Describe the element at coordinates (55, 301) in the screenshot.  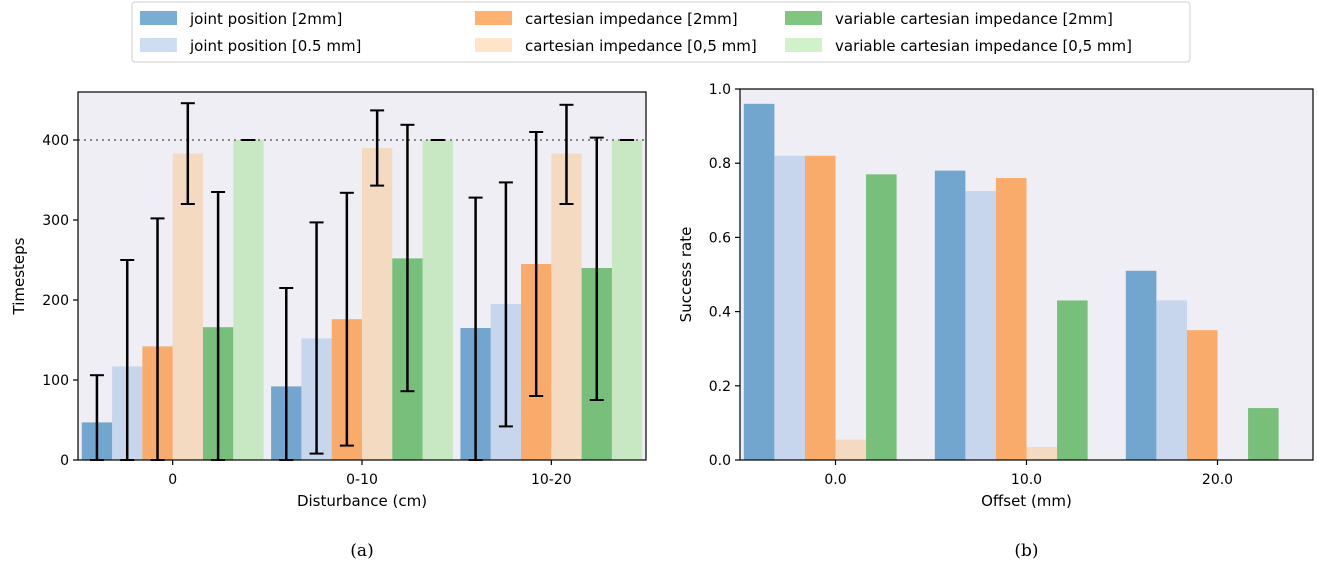
I see `y-tick-label: 200` at that location.